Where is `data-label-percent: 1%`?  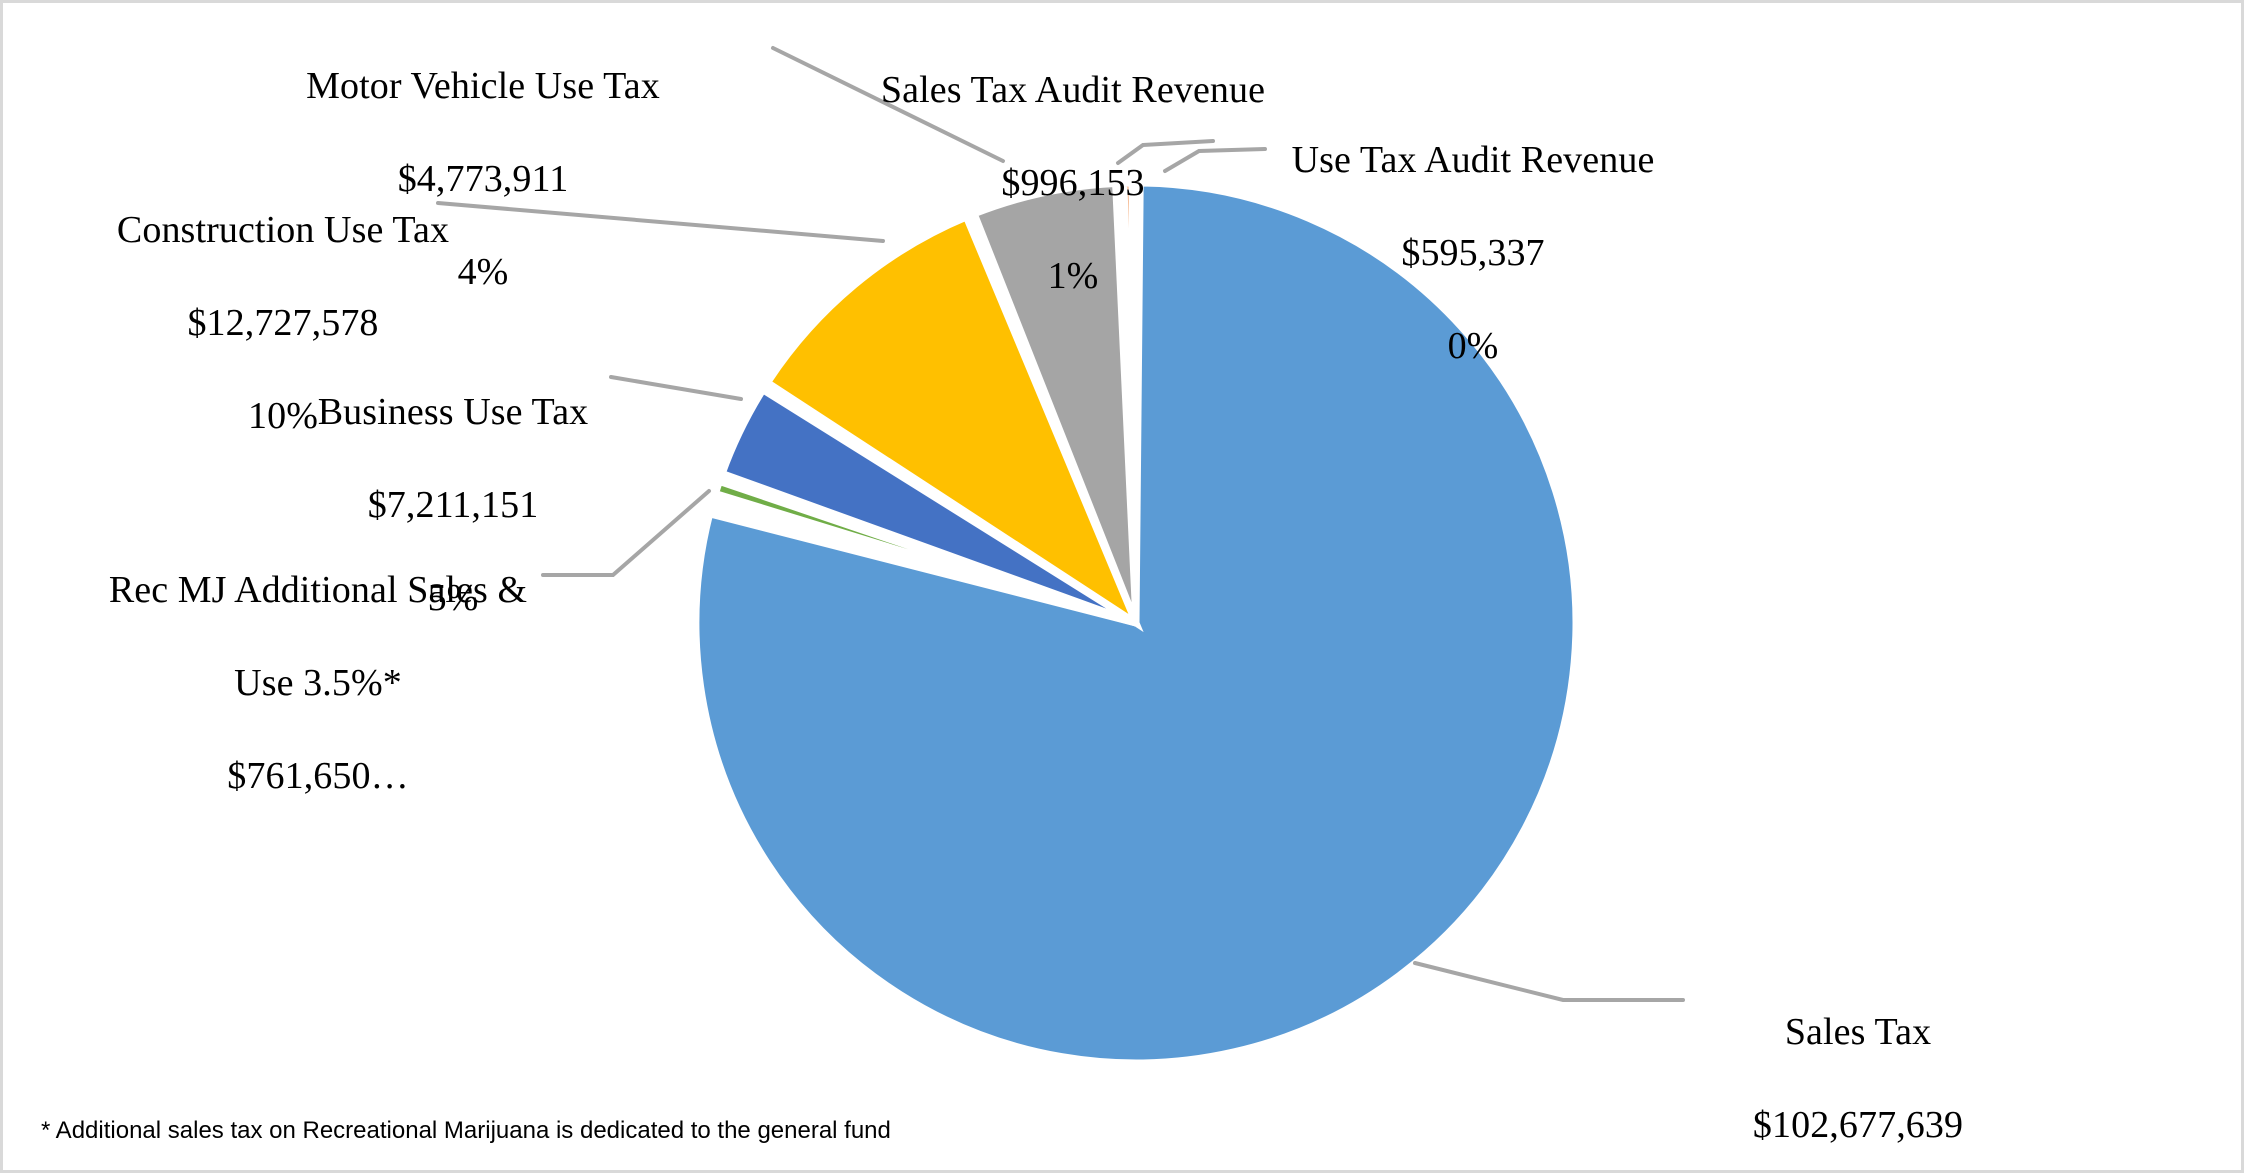 data-label-percent: 1% is located at coordinates (1073, 275).